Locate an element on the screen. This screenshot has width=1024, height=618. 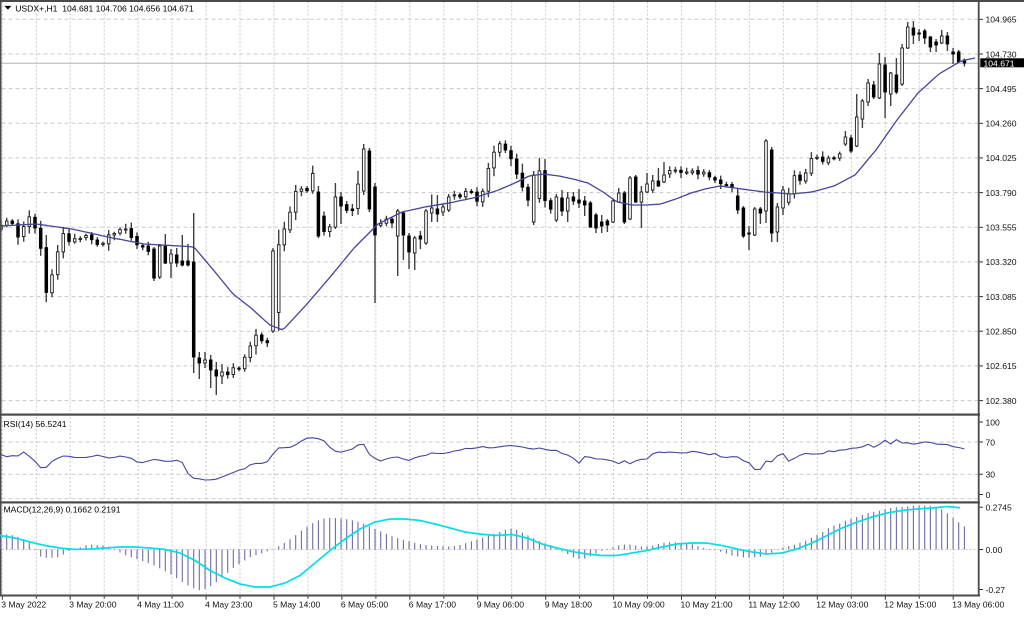
svg-text: 0.00 is located at coordinates (994, 550).